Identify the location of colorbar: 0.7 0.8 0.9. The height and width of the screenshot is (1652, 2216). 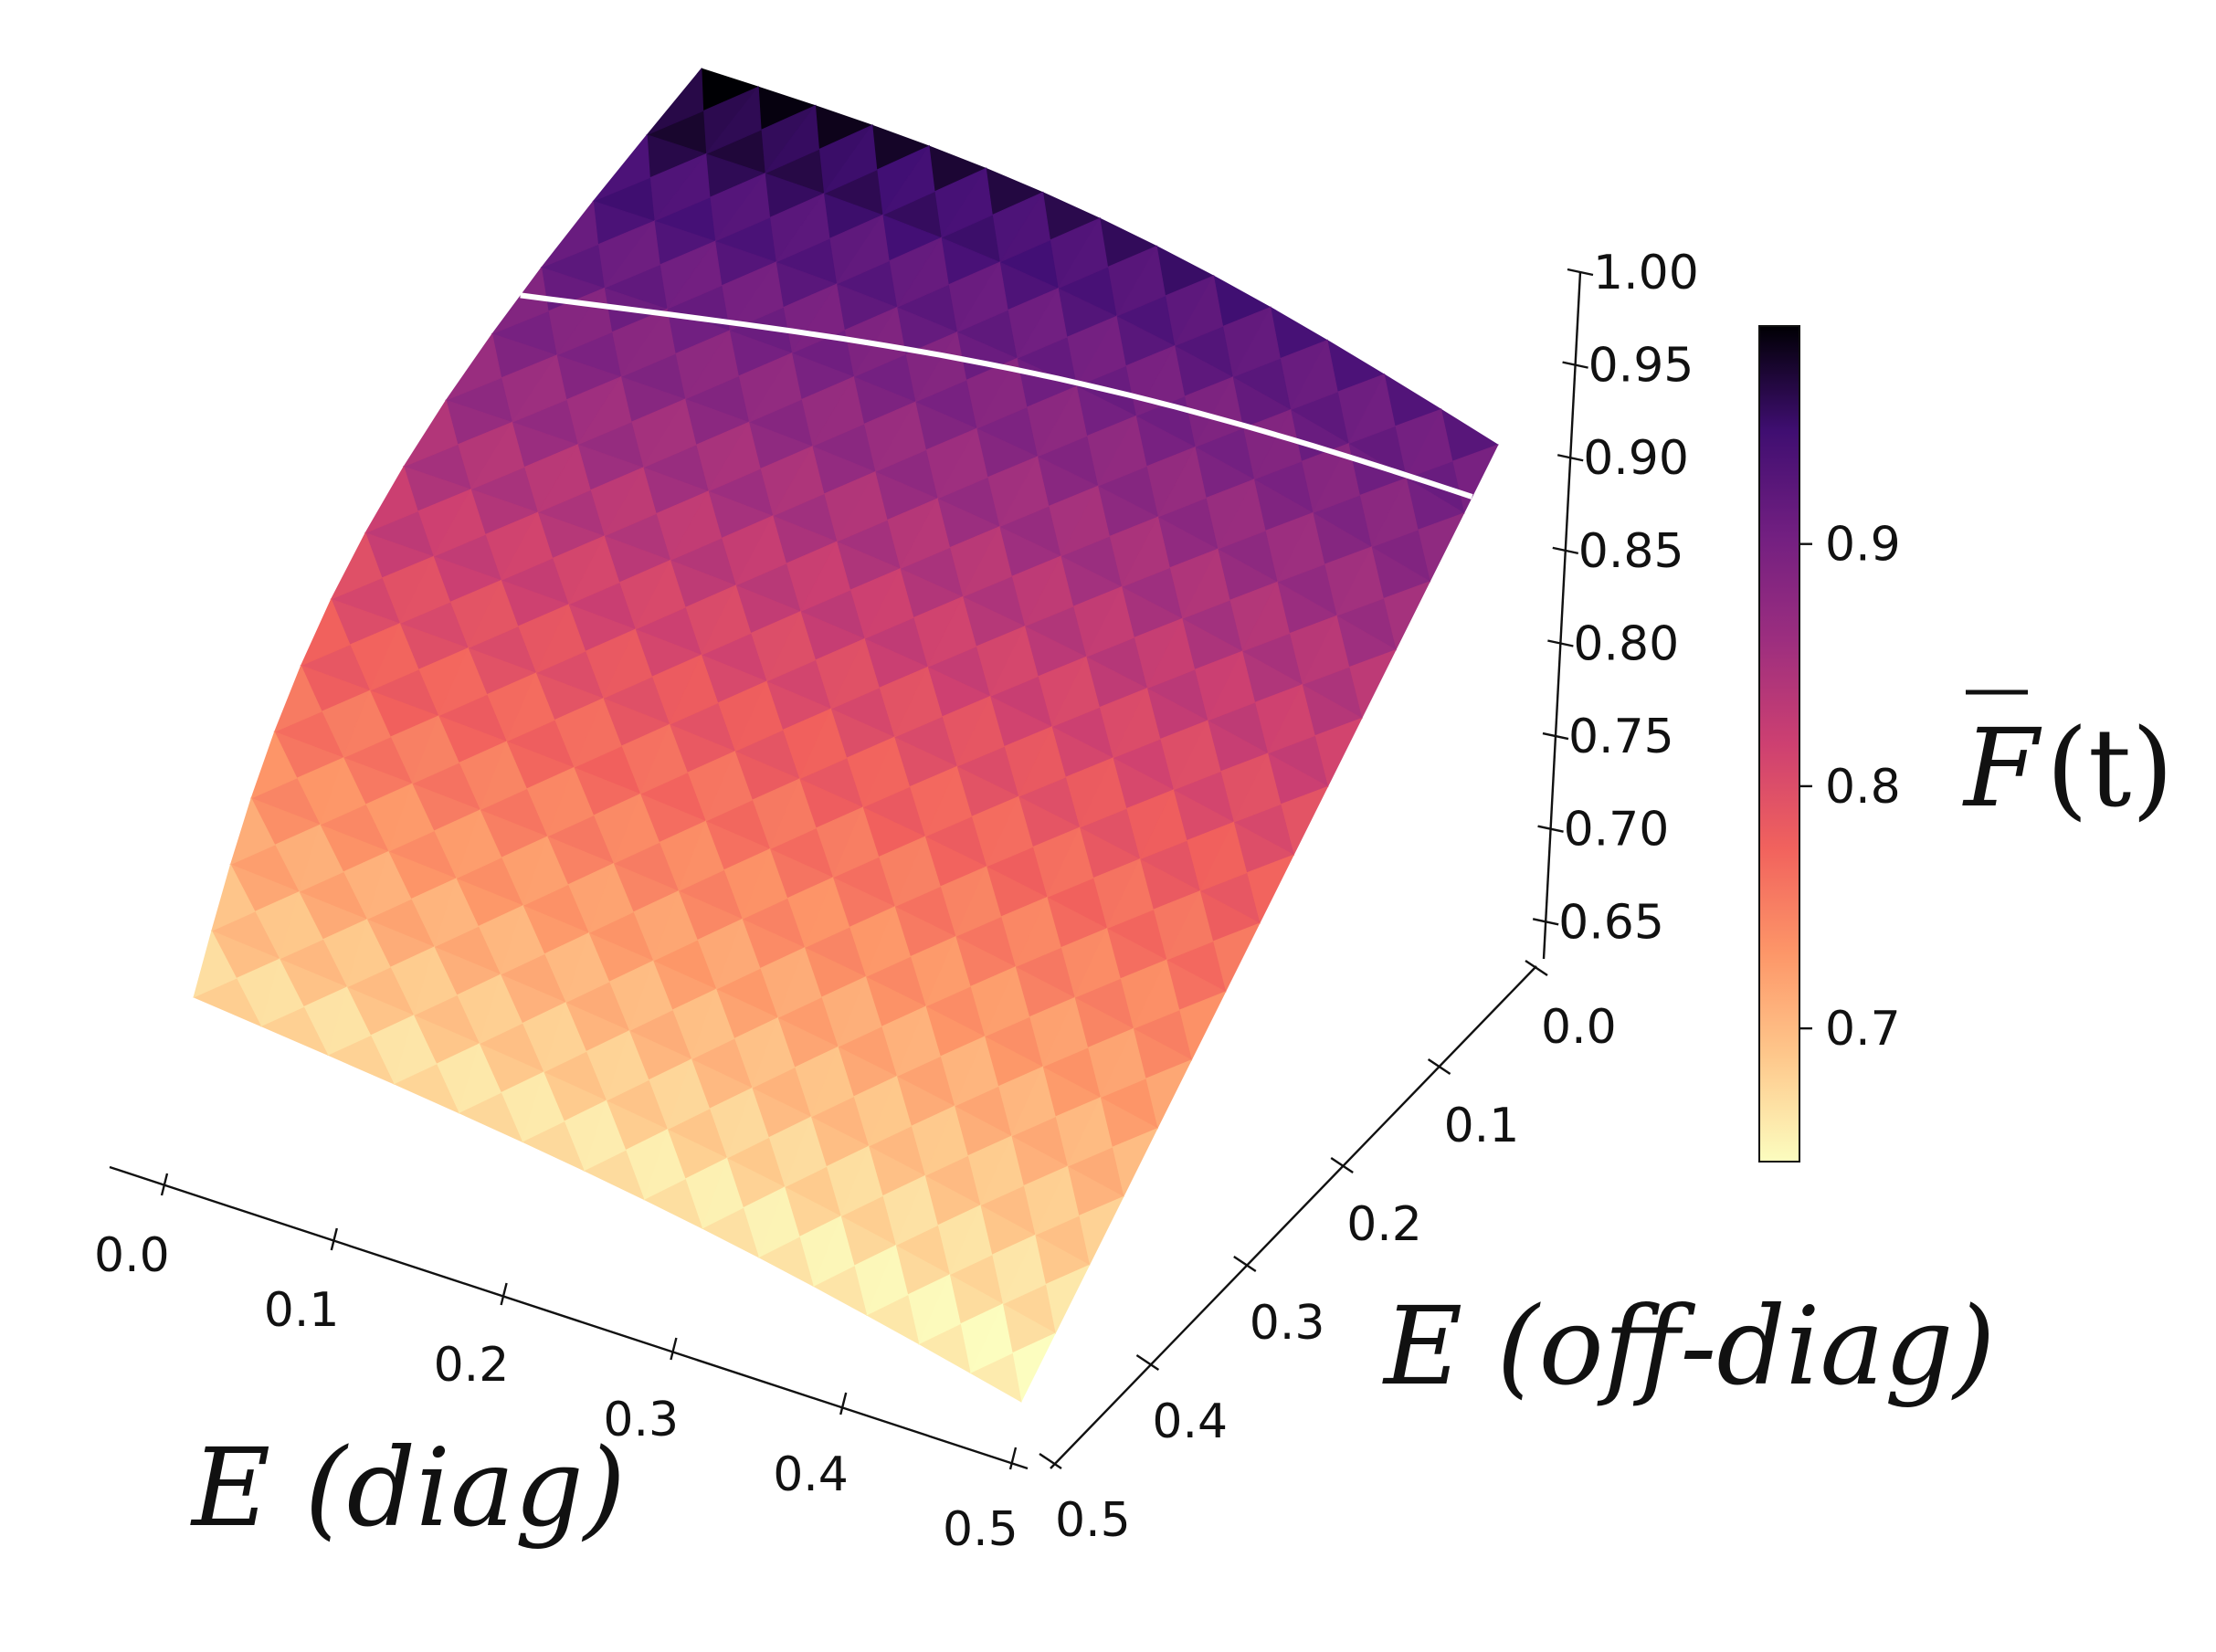
(1829, 744).